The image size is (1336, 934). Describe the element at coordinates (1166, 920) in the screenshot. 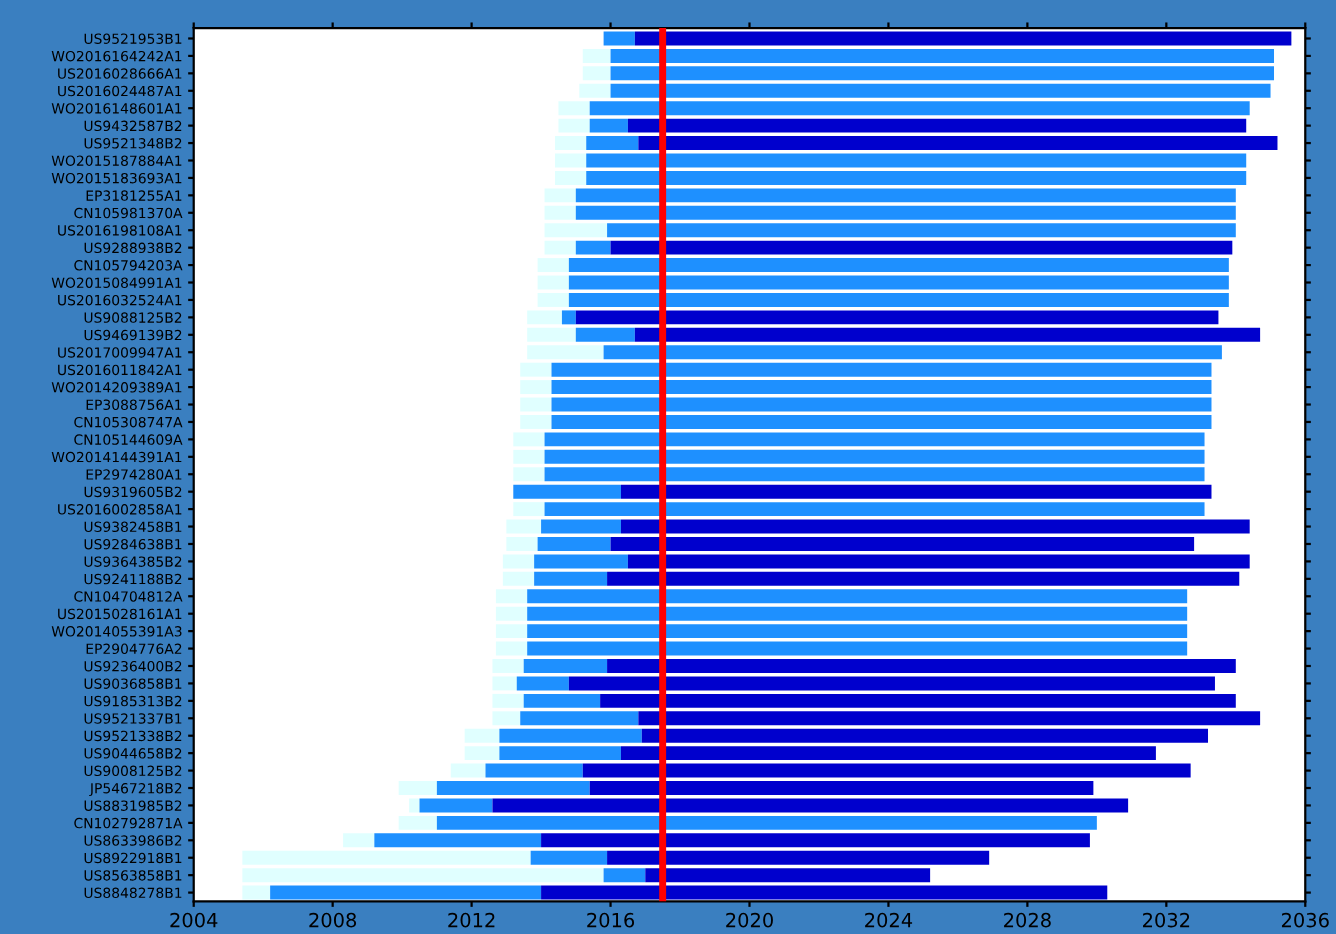

I see `x-tick-label: 2032` at that location.